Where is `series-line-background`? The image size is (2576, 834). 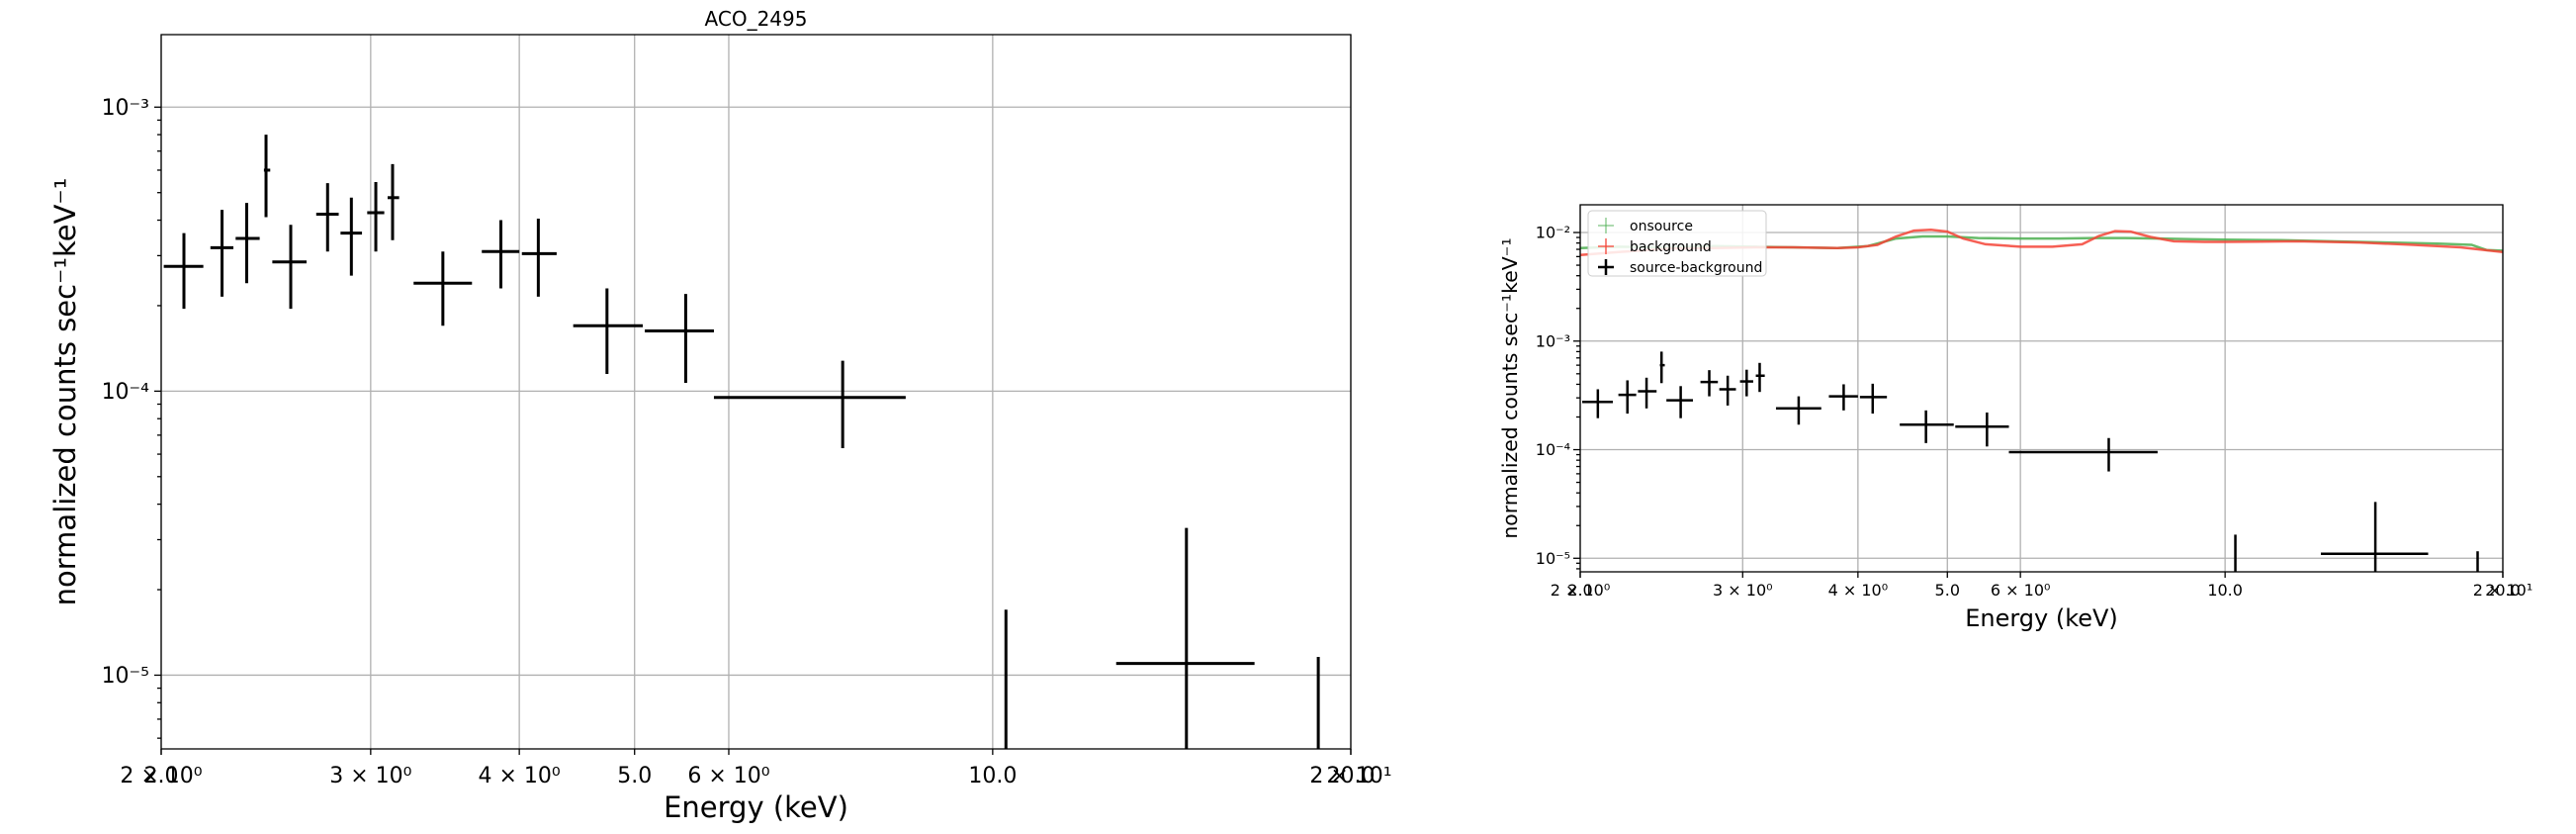
series-line-background is located at coordinates (2041, 242).